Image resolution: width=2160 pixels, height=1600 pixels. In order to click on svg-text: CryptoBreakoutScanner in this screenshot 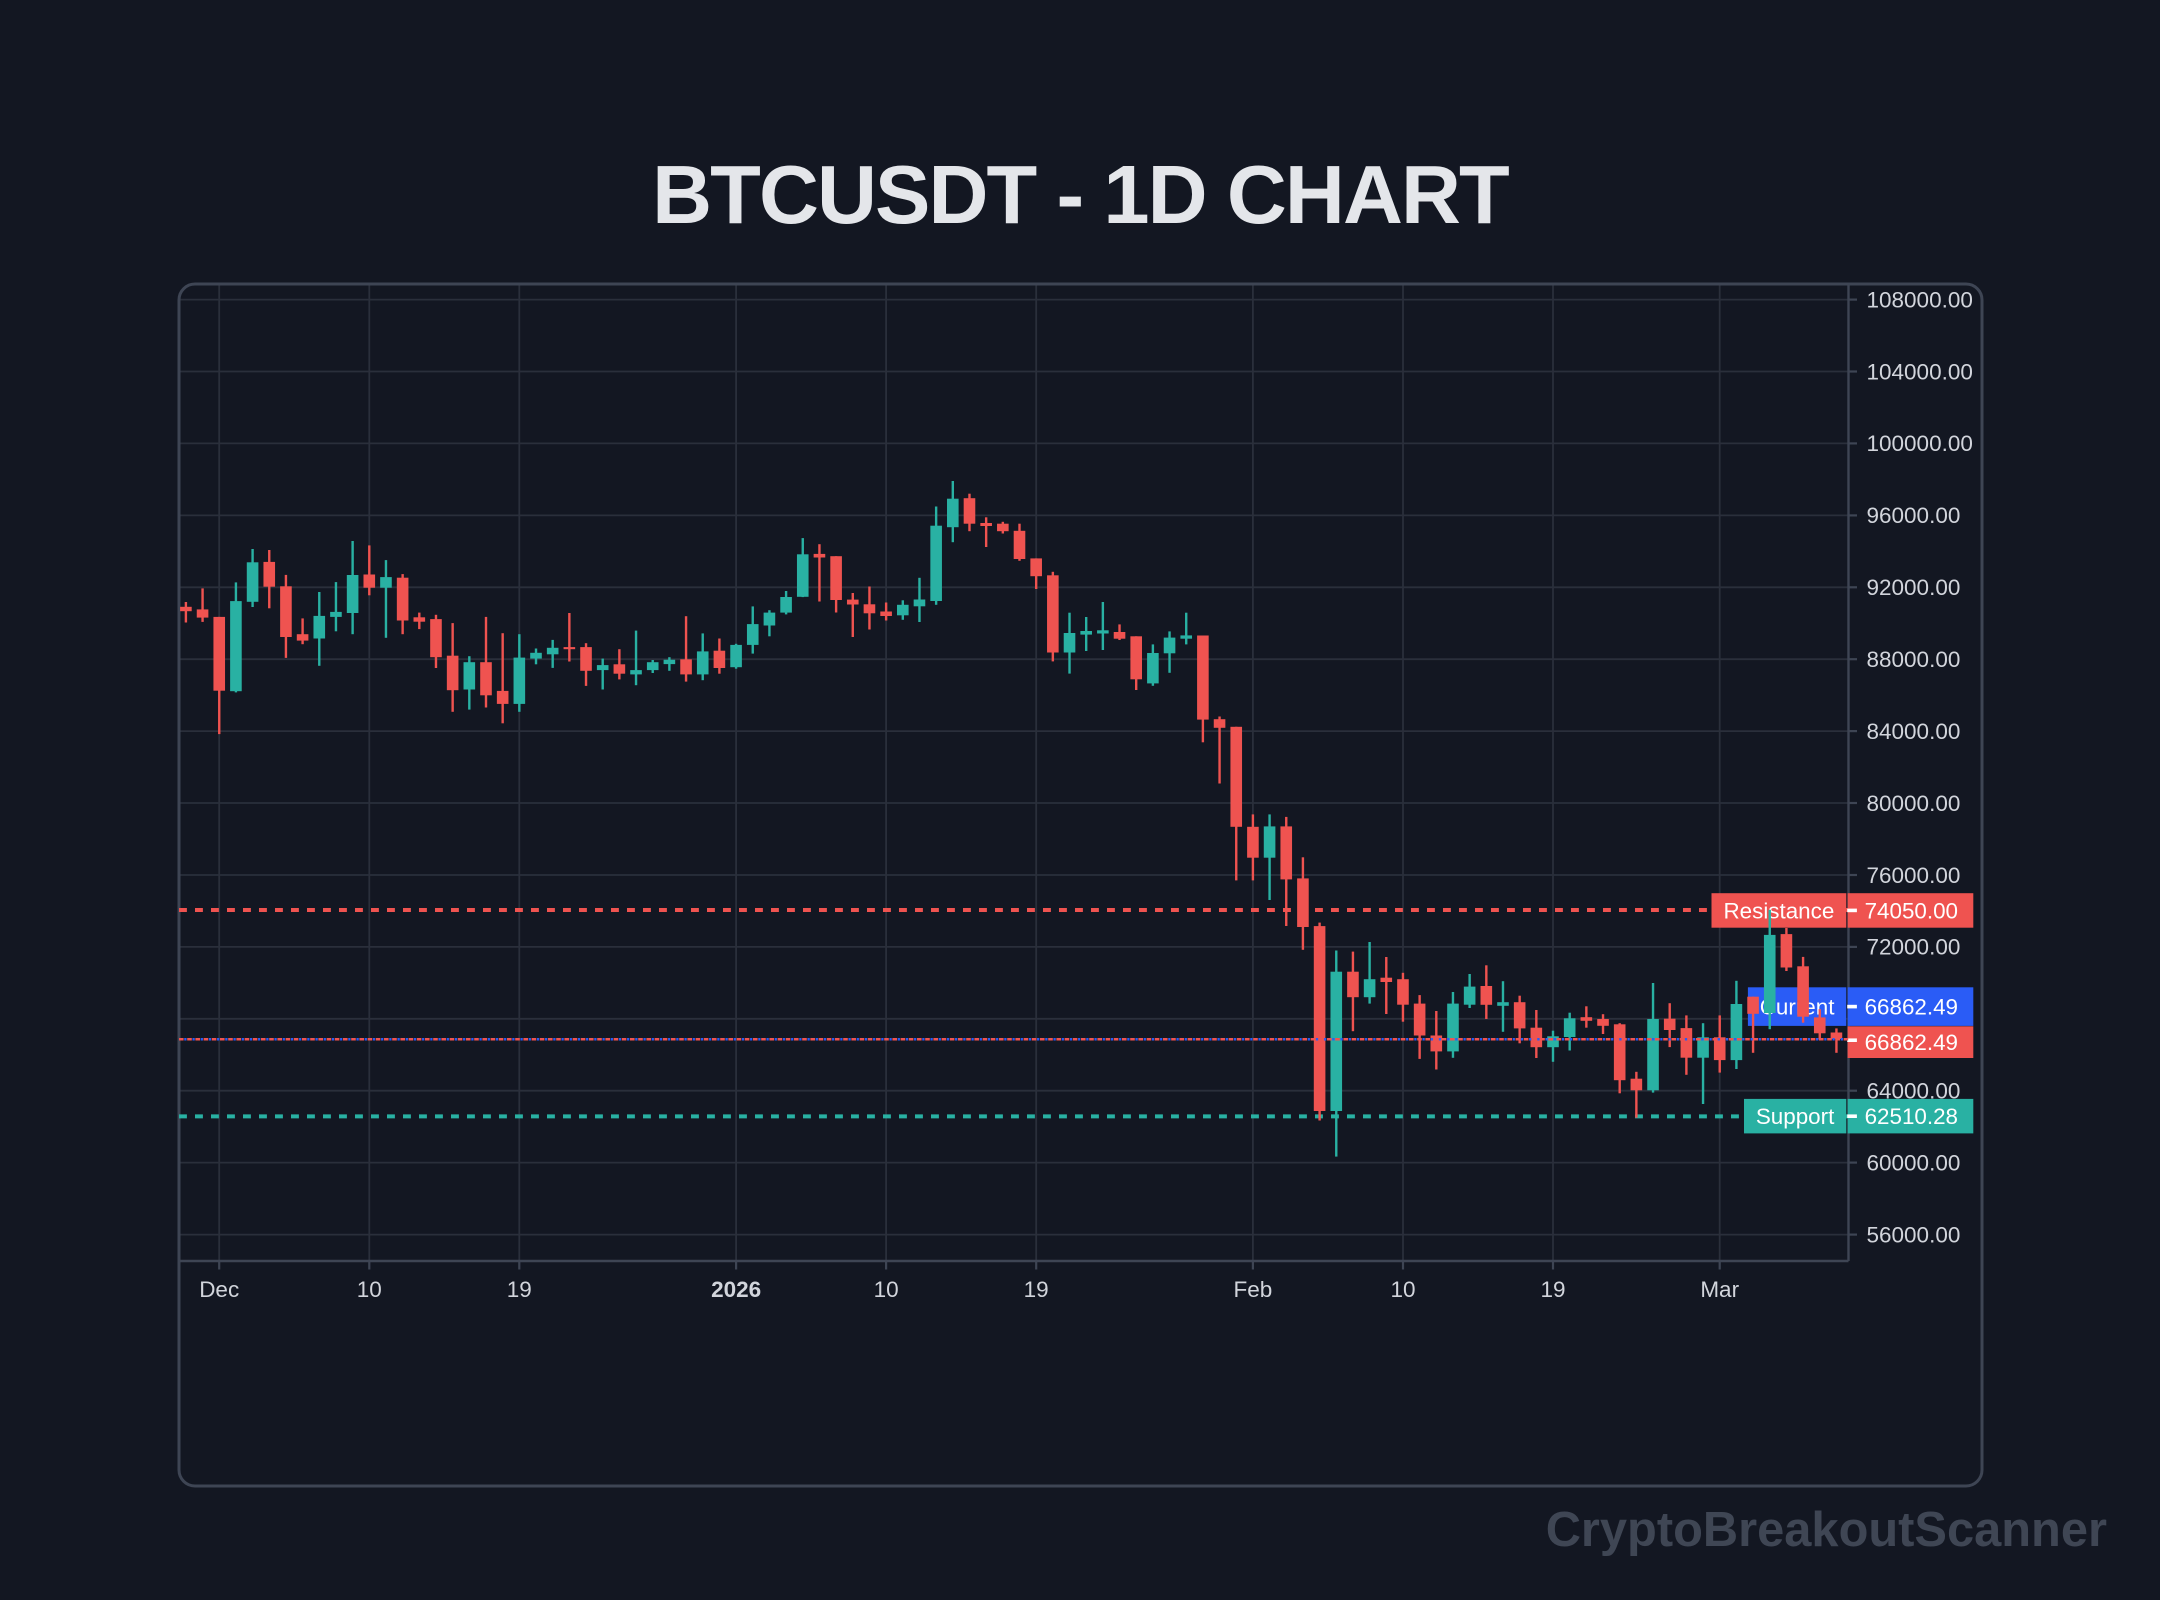, I will do `click(1826, 1530)`.